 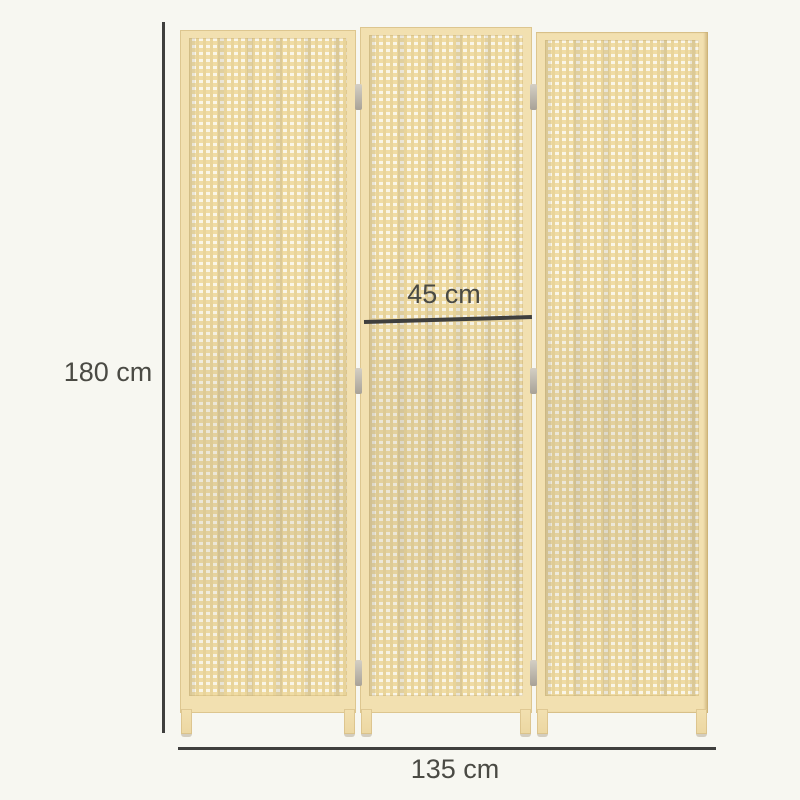 I want to click on height-dimension-line, so click(x=163, y=377).